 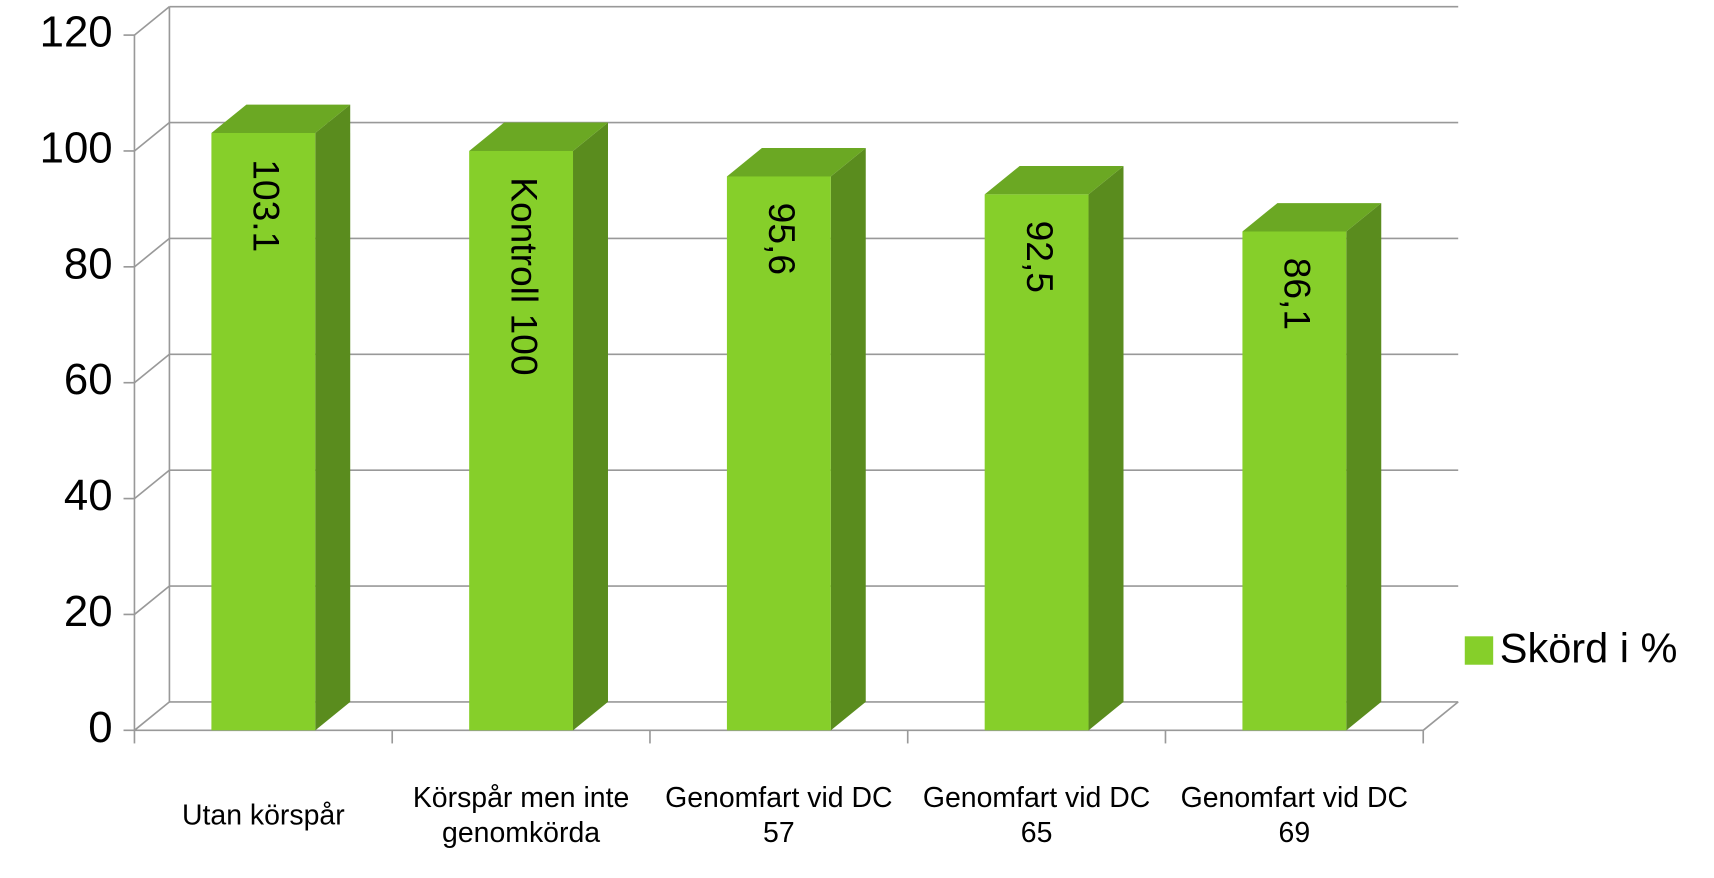 I want to click on x-tick-label: Genomfart vid DC 65, so click(x=1036, y=814).